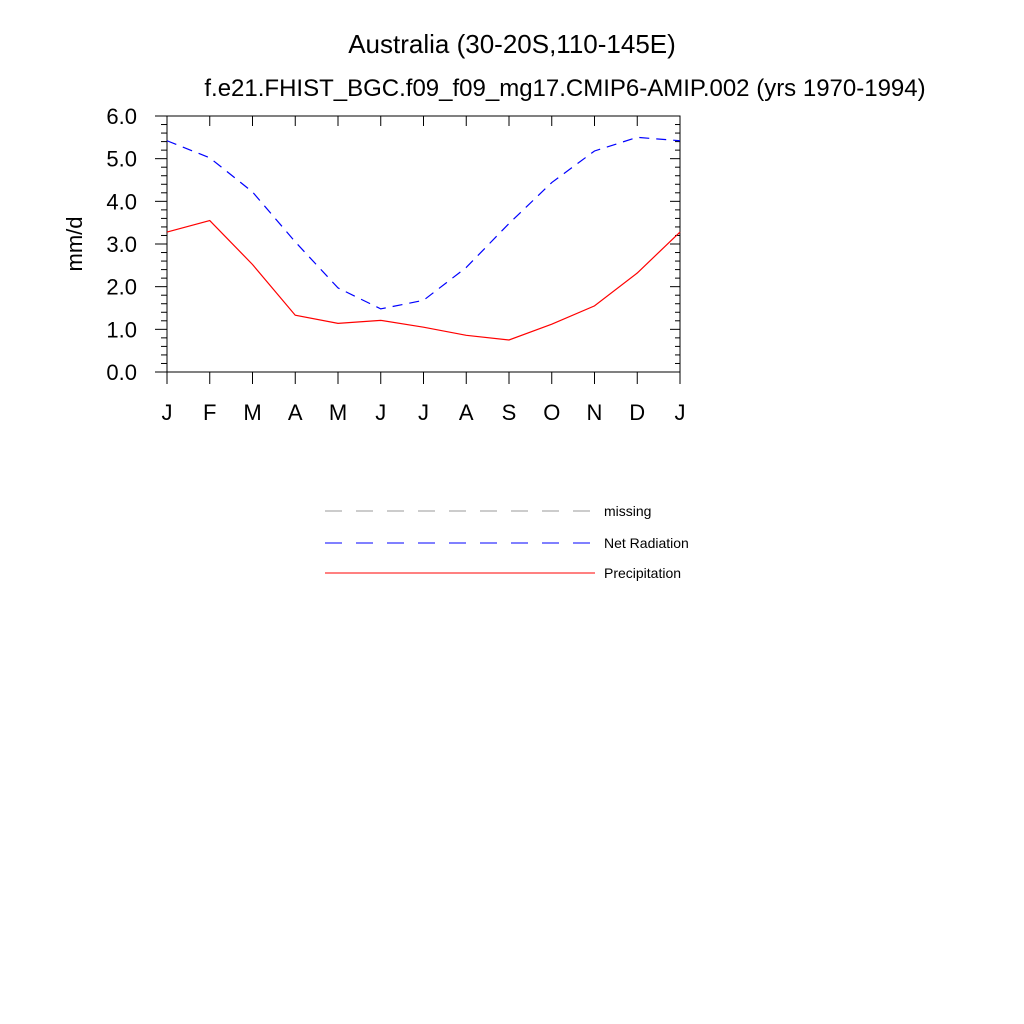  I want to click on plot-frame, so click(423, 244).